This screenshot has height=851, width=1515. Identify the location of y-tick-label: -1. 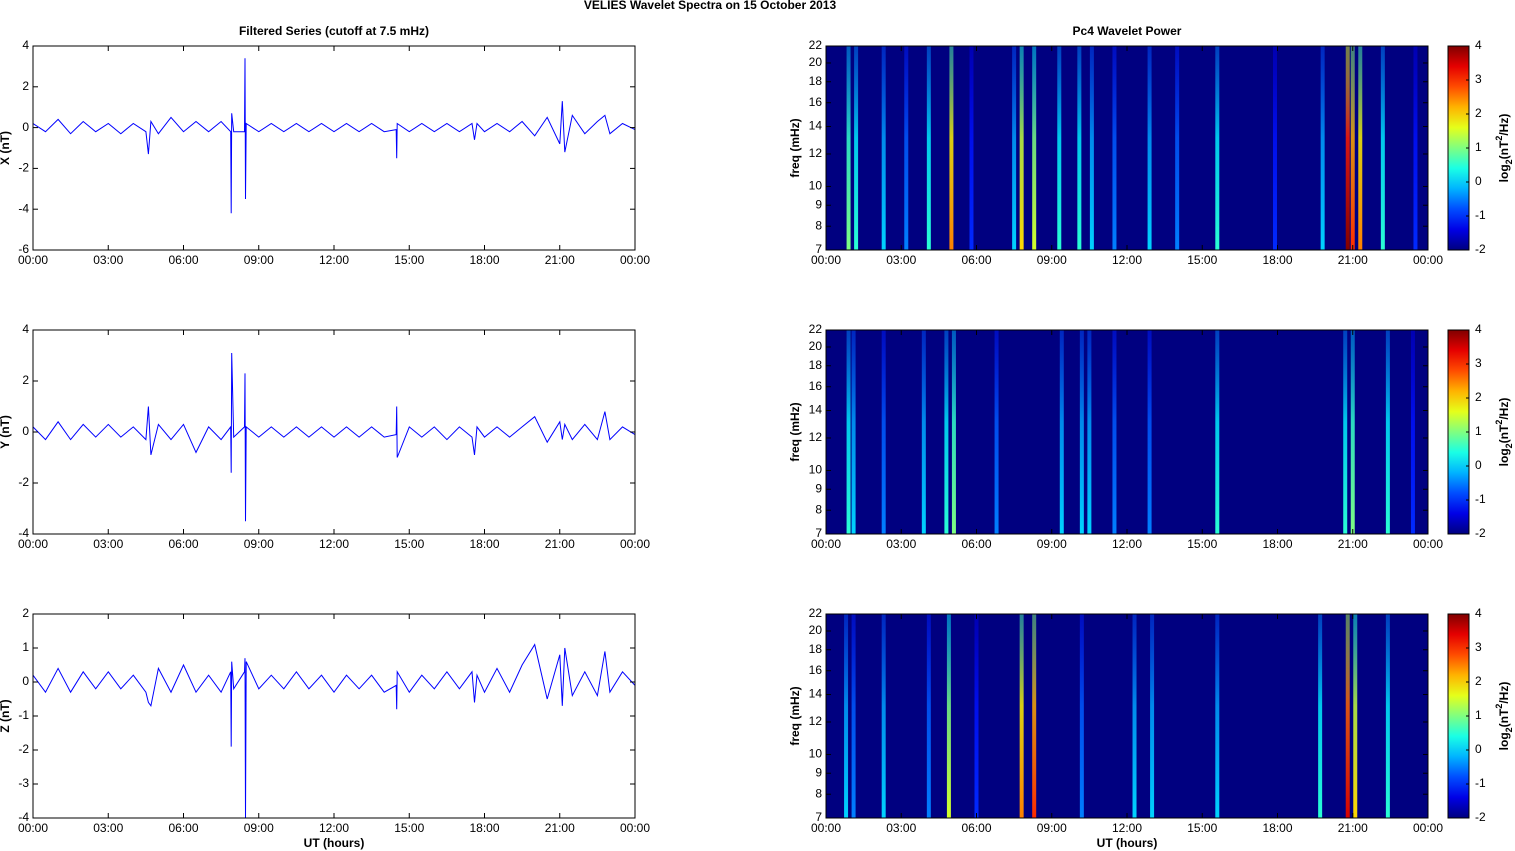
(23, 715).